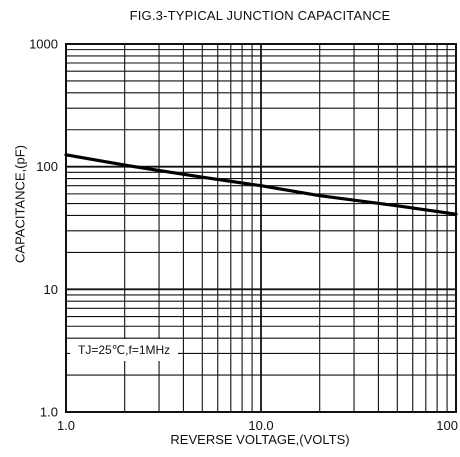  I want to click on x-axis-label: REVERSE VOLTAGE,(VOLTS), so click(260, 439).